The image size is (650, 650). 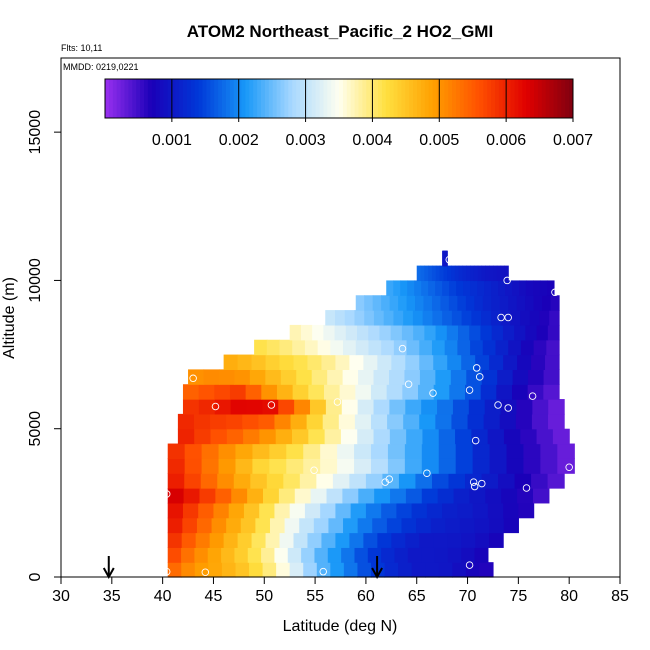 I want to click on colorbar-tick-label: 0.003, so click(x=306, y=140).